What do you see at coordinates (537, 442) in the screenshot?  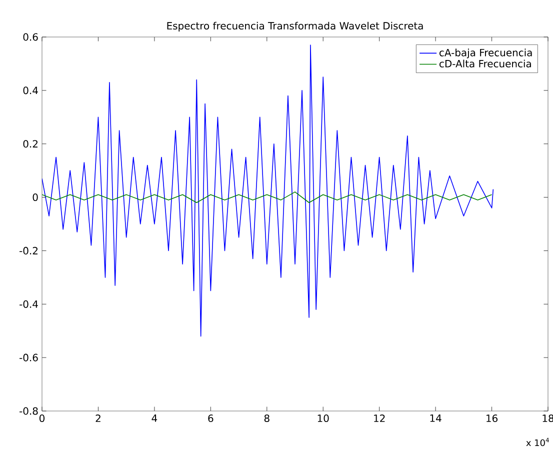 I see `text: x 10$^{4}$` at bounding box center [537, 442].